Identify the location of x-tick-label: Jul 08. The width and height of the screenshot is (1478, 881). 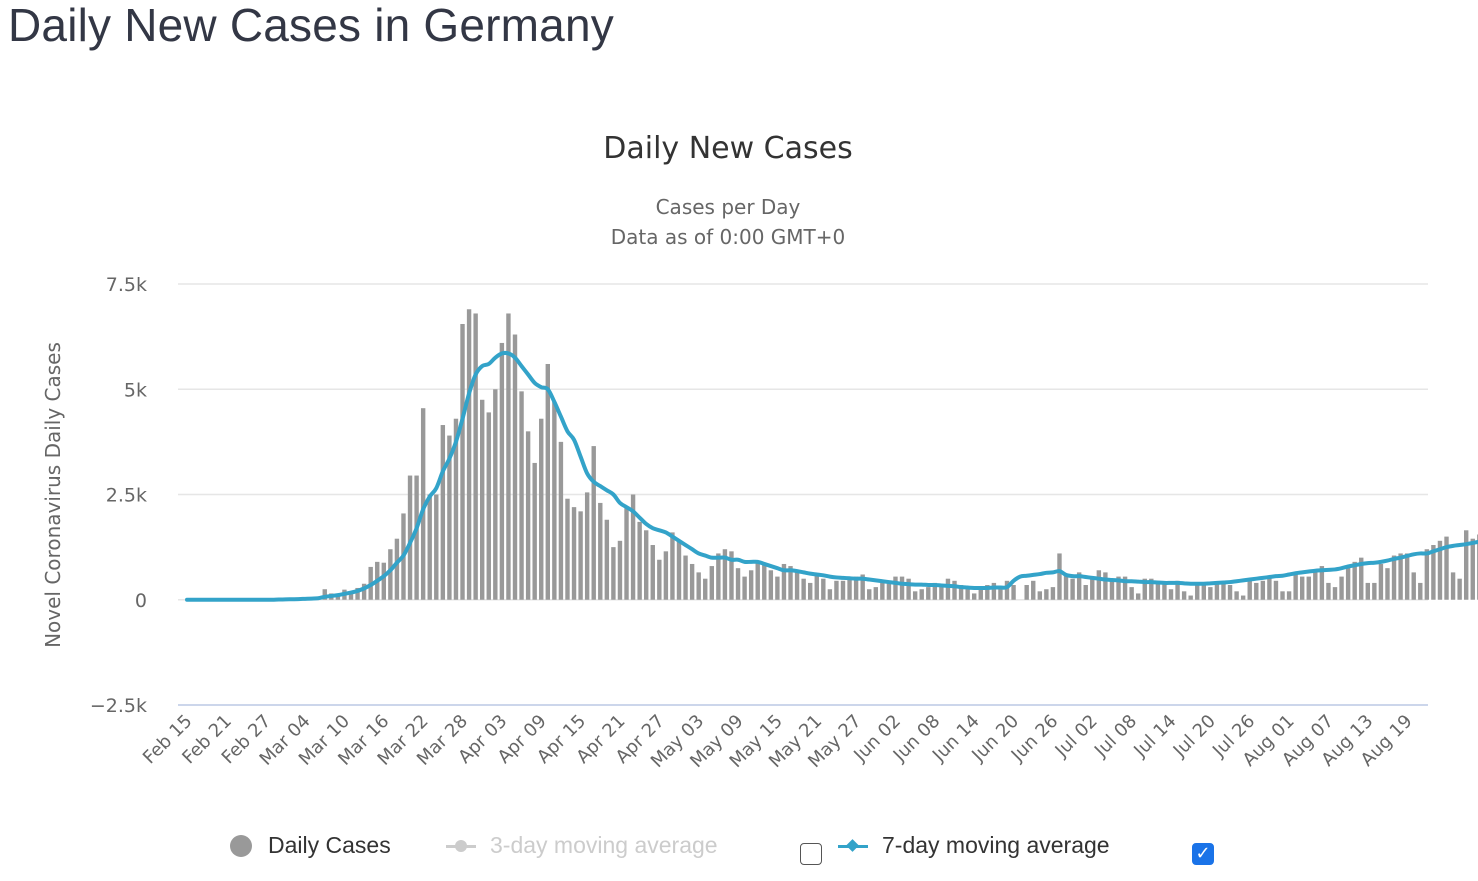
(1115, 736).